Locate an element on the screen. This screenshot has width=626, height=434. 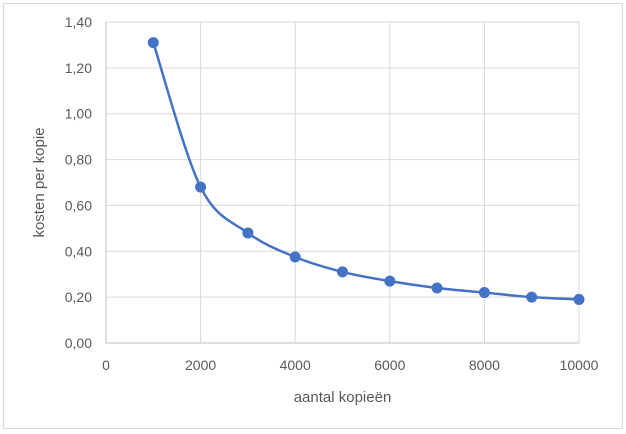
y-tick-label: 0,60 is located at coordinates (78, 205).